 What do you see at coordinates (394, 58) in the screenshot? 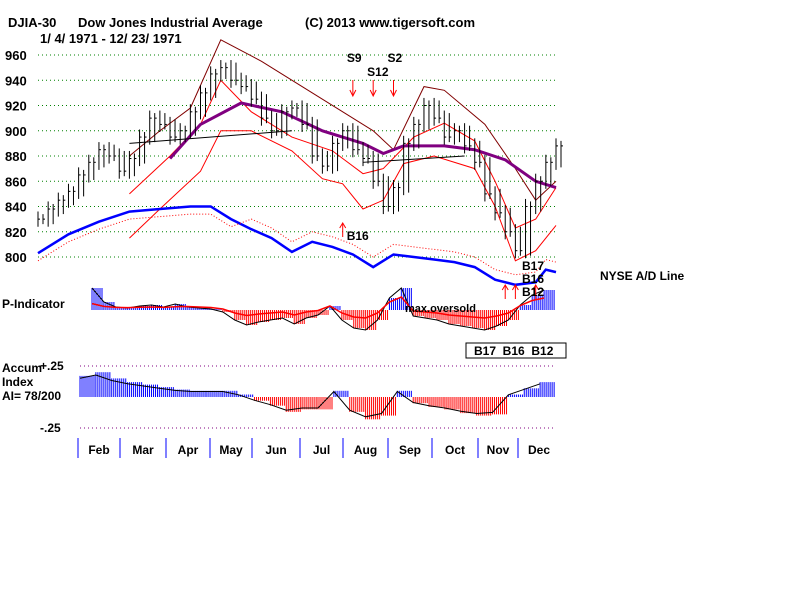
I see `signal-label: S2` at bounding box center [394, 58].